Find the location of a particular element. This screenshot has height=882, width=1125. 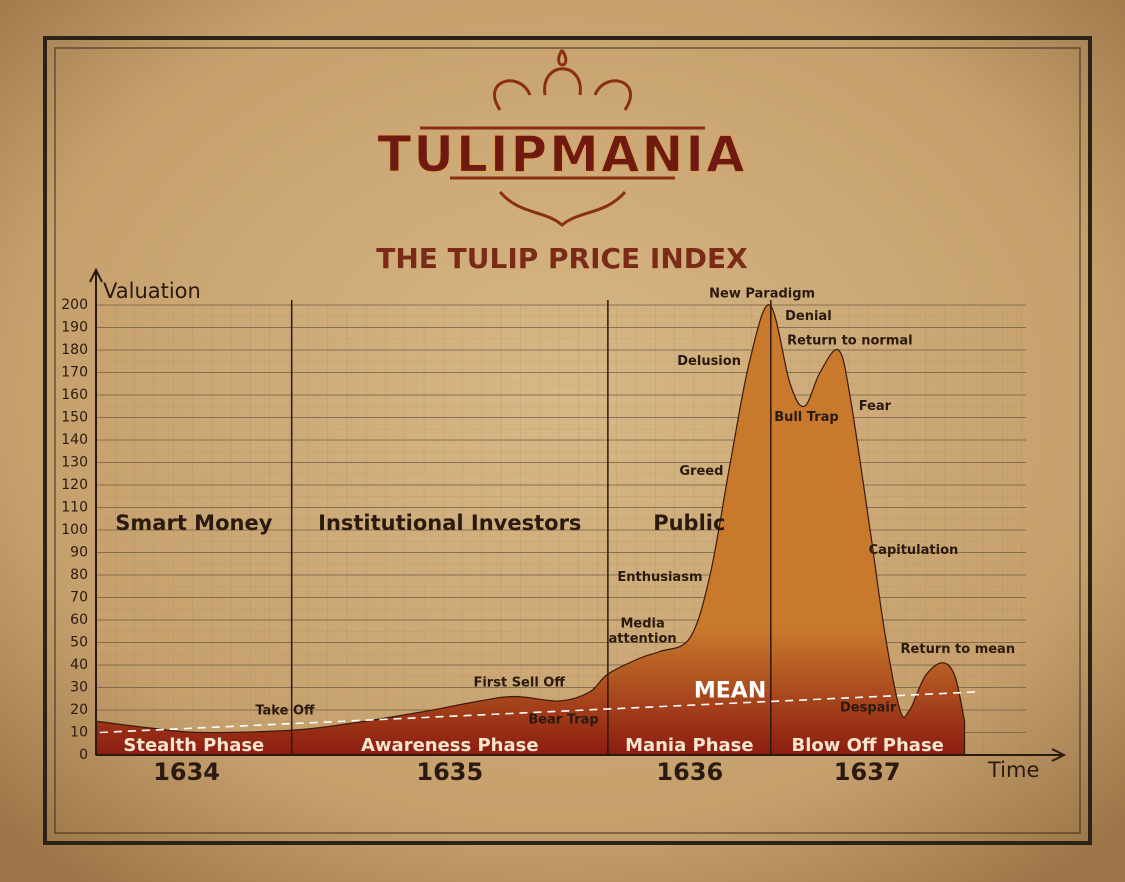

mean-line is located at coordinates (537, 712).